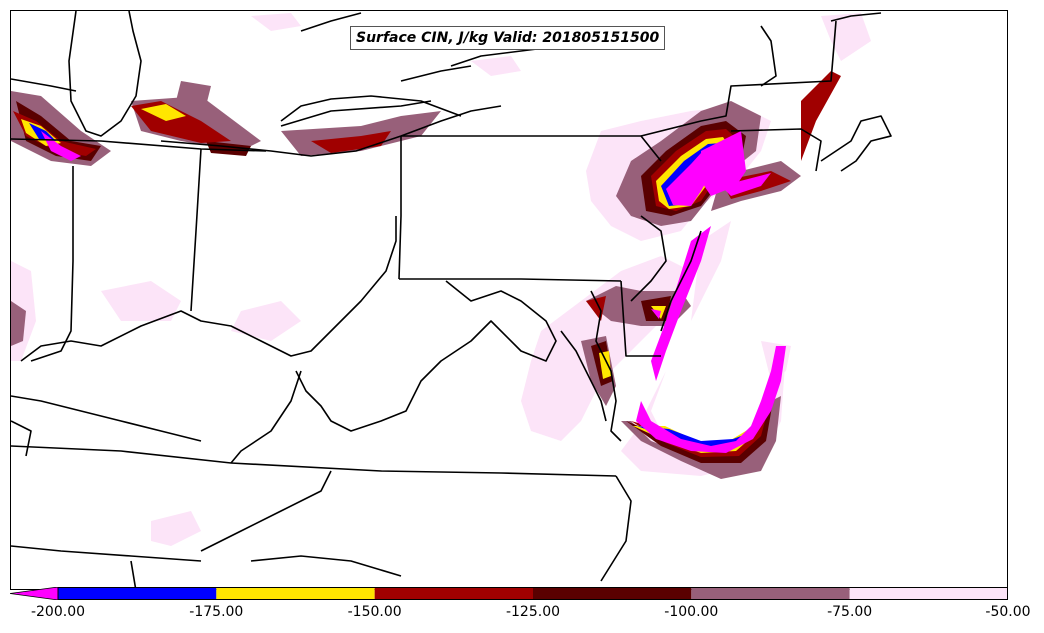 The image size is (1044, 633). I want to click on colorbar-tick-label: -100.00, so click(691, 612).